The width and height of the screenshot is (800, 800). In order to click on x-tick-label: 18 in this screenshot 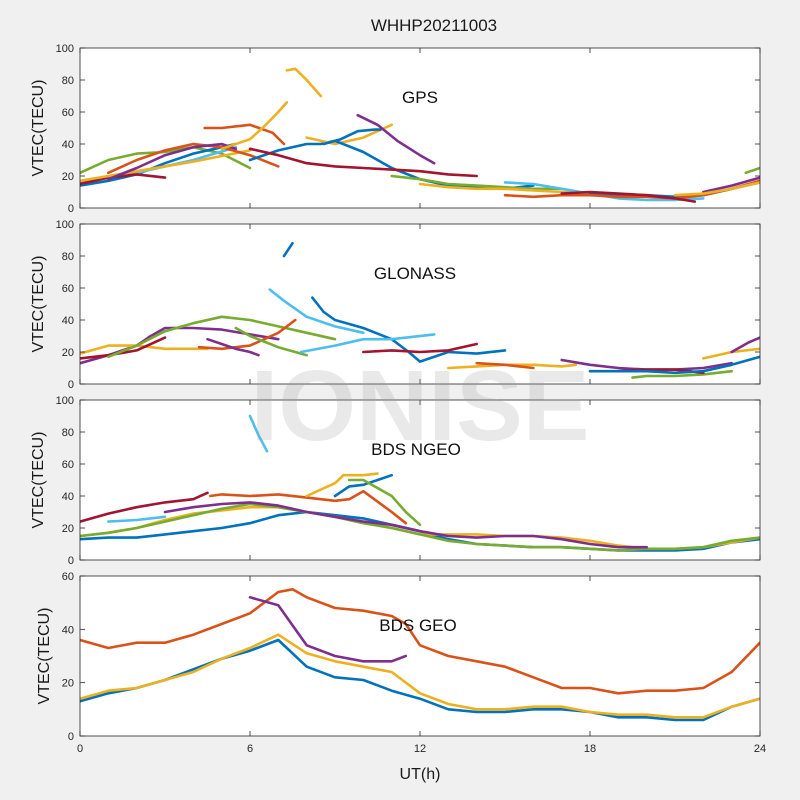, I will do `click(590, 749)`.